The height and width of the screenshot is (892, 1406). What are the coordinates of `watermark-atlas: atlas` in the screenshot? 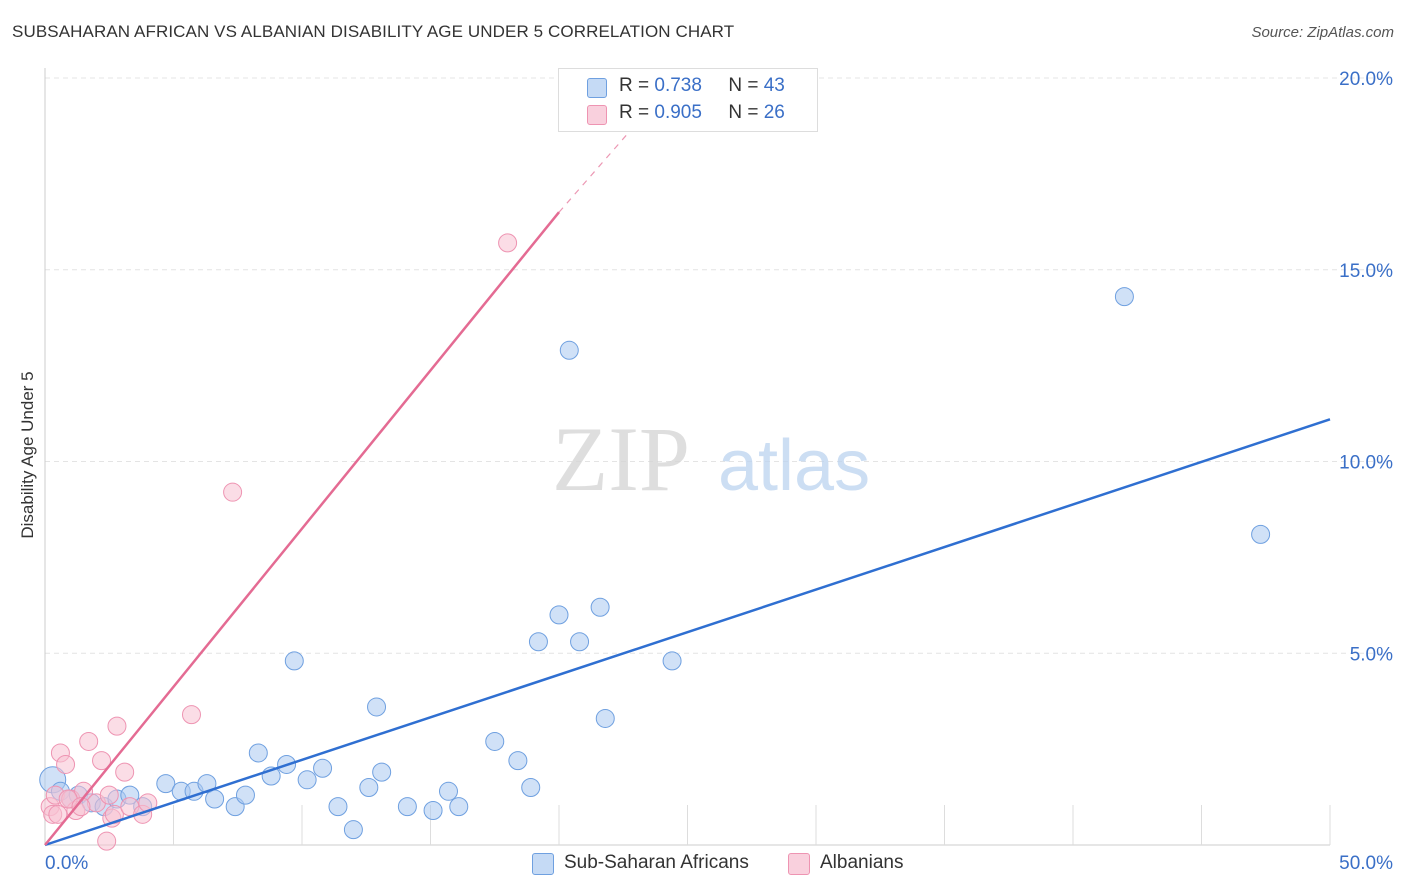 It's located at (794, 466).